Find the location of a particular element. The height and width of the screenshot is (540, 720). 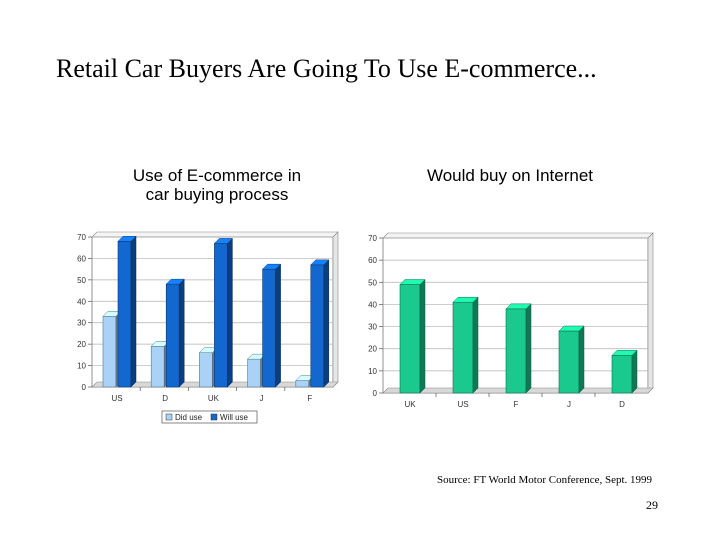

chart-0-legend is located at coordinates (209, 417).